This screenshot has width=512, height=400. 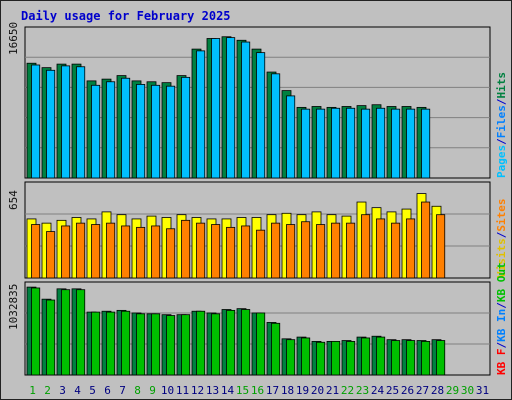 What do you see at coordinates (452, 390) in the screenshot?
I see `day-label-29: 29` at bounding box center [452, 390].